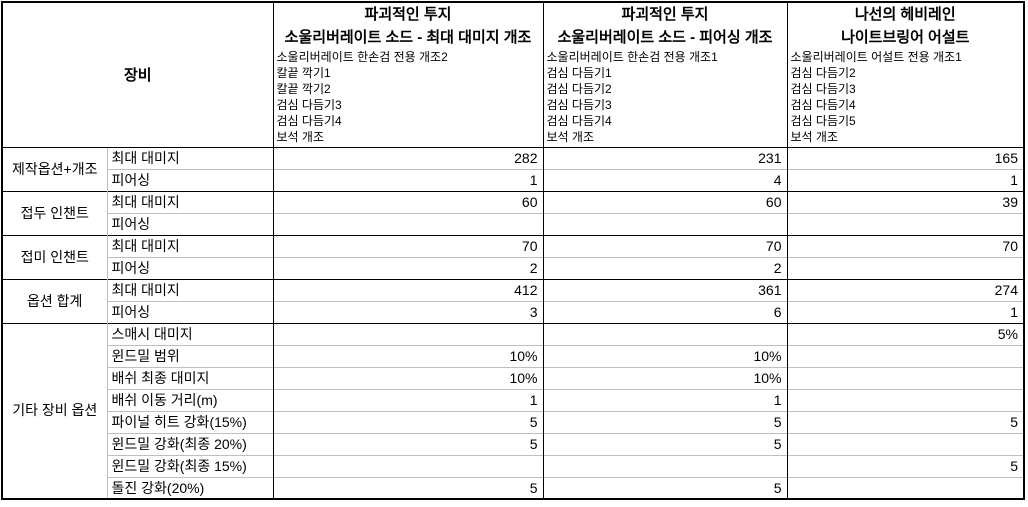 This screenshot has width=1028, height=507. What do you see at coordinates (664, 179) in the screenshot?
I see `value-cell: 4` at bounding box center [664, 179].